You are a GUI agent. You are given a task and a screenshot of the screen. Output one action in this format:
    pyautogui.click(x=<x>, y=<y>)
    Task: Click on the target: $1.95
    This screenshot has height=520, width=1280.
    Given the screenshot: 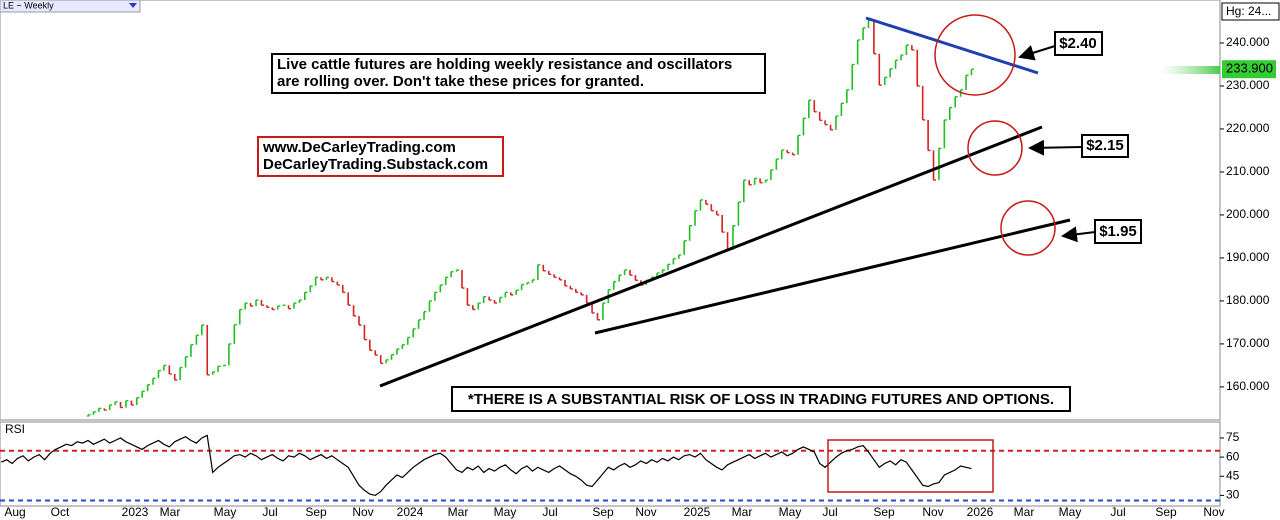 What is the action you would take?
    pyautogui.click(x=1118, y=231)
    